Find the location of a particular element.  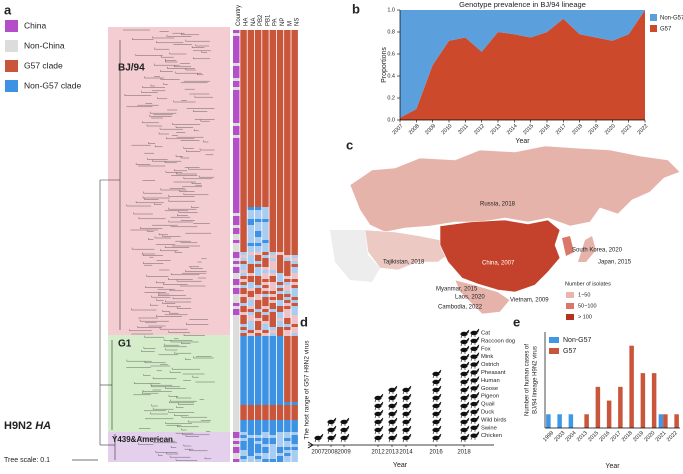

x-tick-label: 2017 is located at coordinates (561, 129).